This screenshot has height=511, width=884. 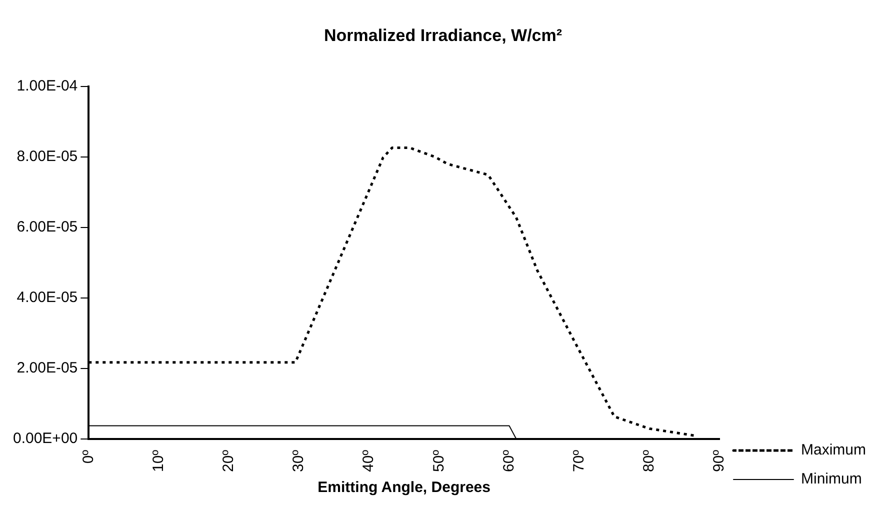 I want to click on y-tick-label: 1.00E-04, so click(x=47, y=86).